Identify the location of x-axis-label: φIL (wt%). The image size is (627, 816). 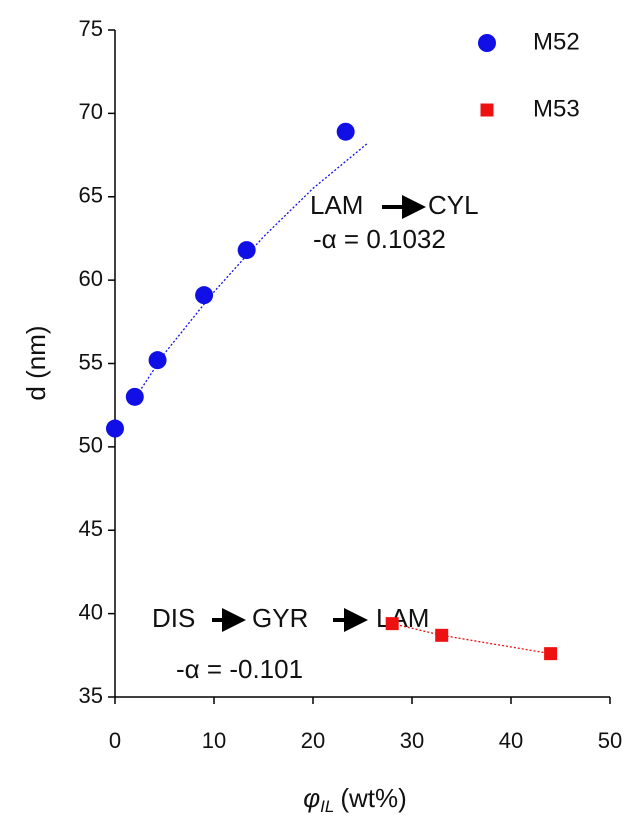
(355, 799).